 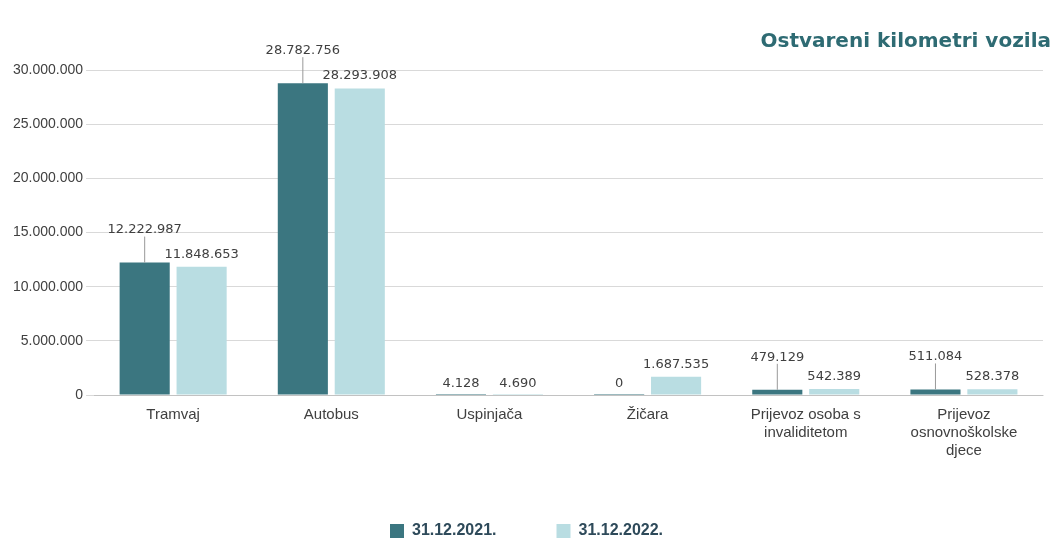 What do you see at coordinates (935, 356) in the screenshot?
I see `data-label: 511.084` at bounding box center [935, 356].